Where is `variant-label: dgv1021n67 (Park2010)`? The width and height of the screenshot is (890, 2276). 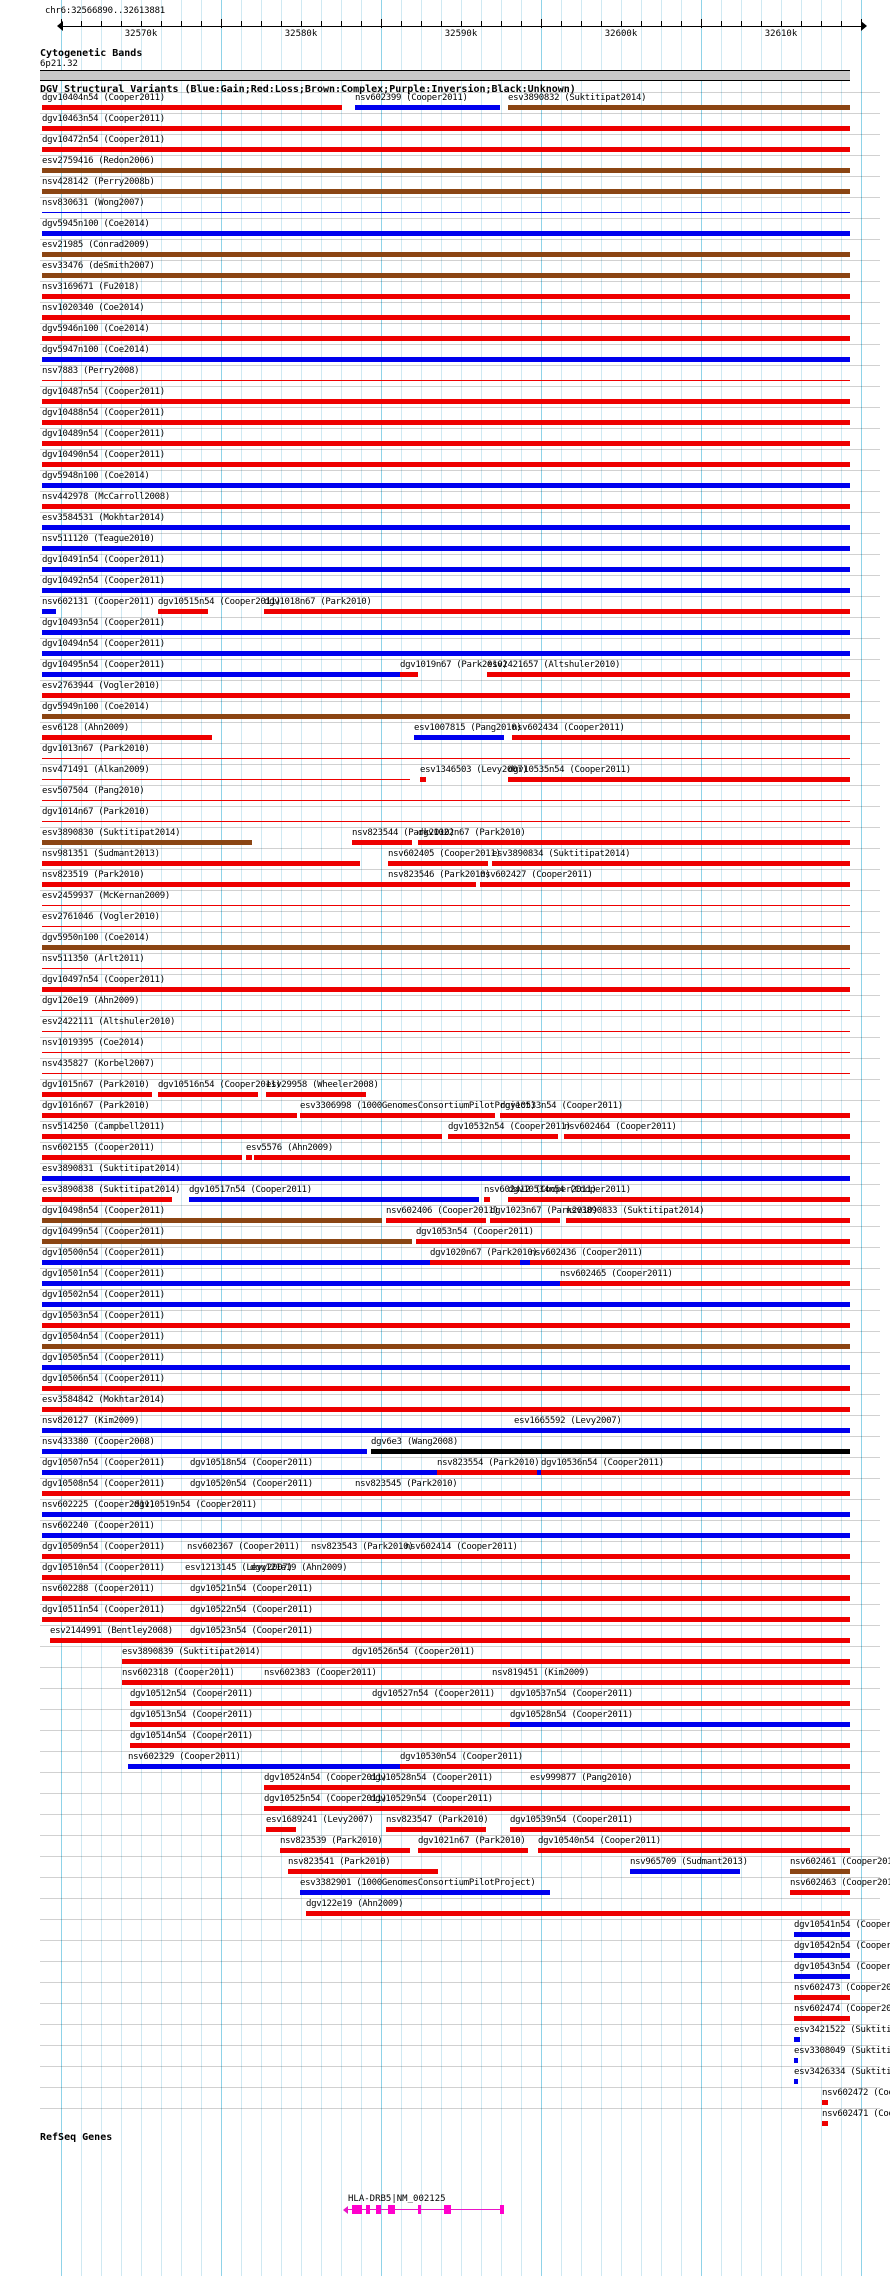
variant-label: dgv1021n67 (Park2010) is located at coordinates (472, 1841).